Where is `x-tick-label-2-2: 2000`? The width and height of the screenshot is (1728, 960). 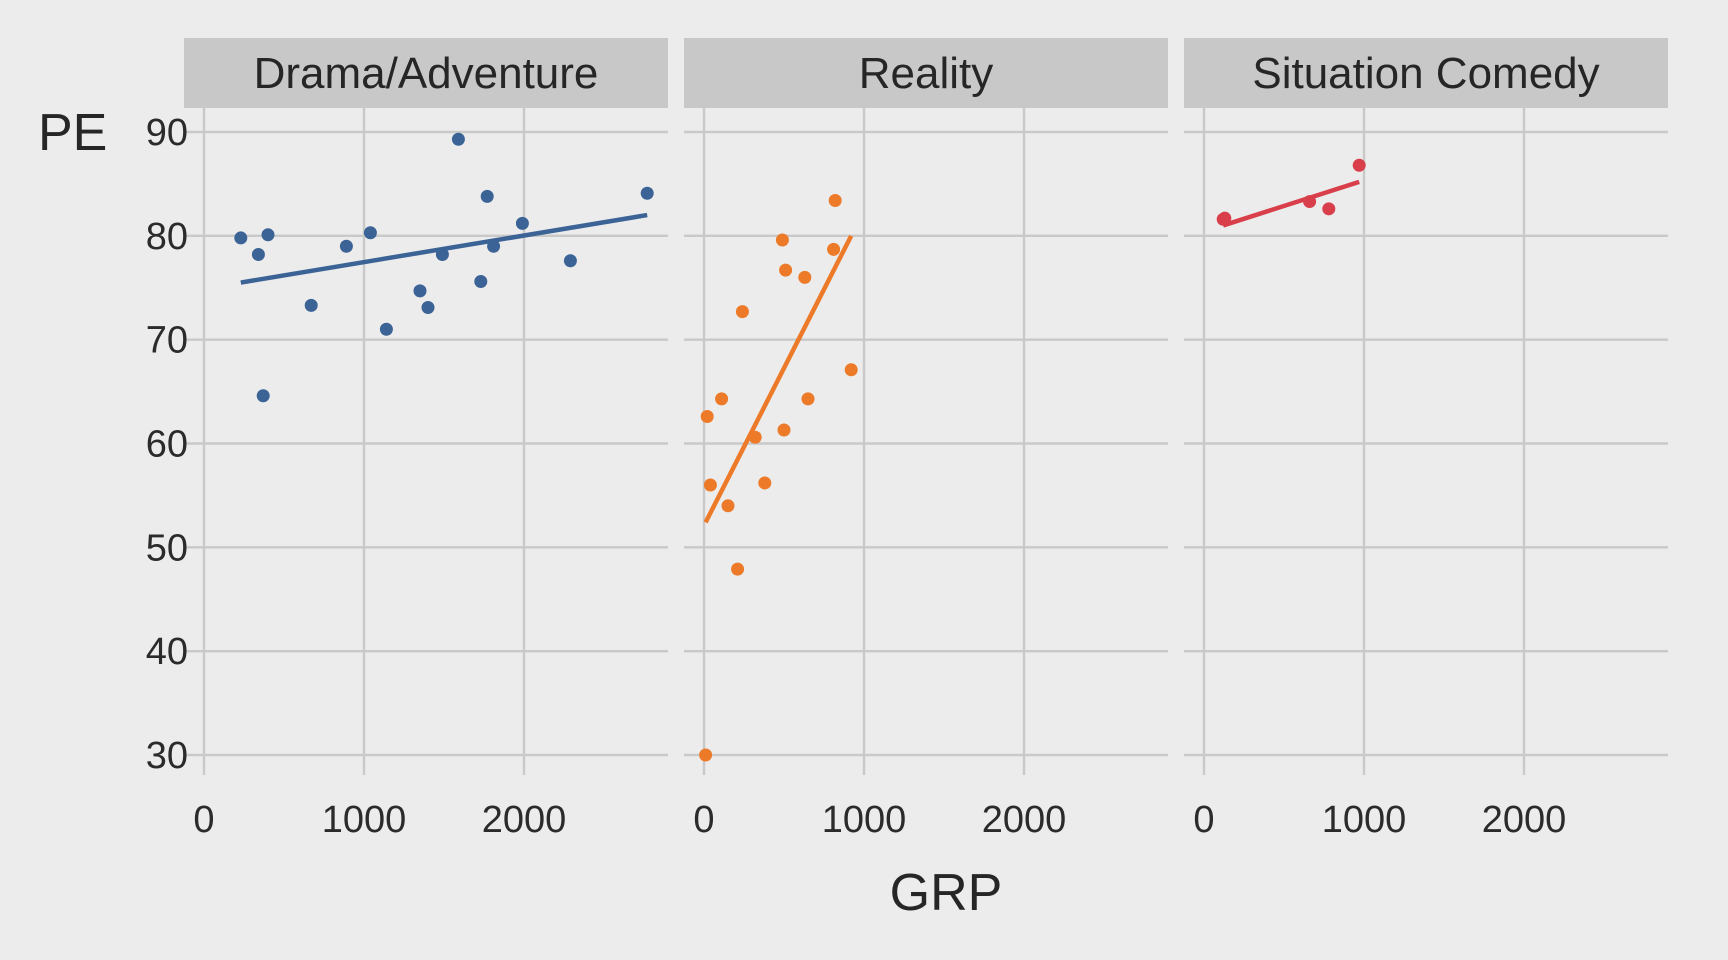
x-tick-label-2-2: 2000 is located at coordinates (1524, 820).